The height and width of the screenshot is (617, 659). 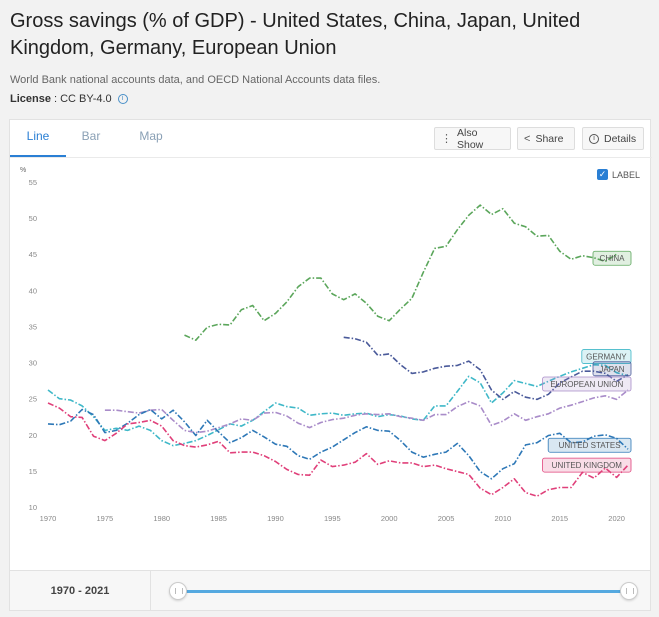 I want to click on range-end-handle, so click(x=629, y=591).